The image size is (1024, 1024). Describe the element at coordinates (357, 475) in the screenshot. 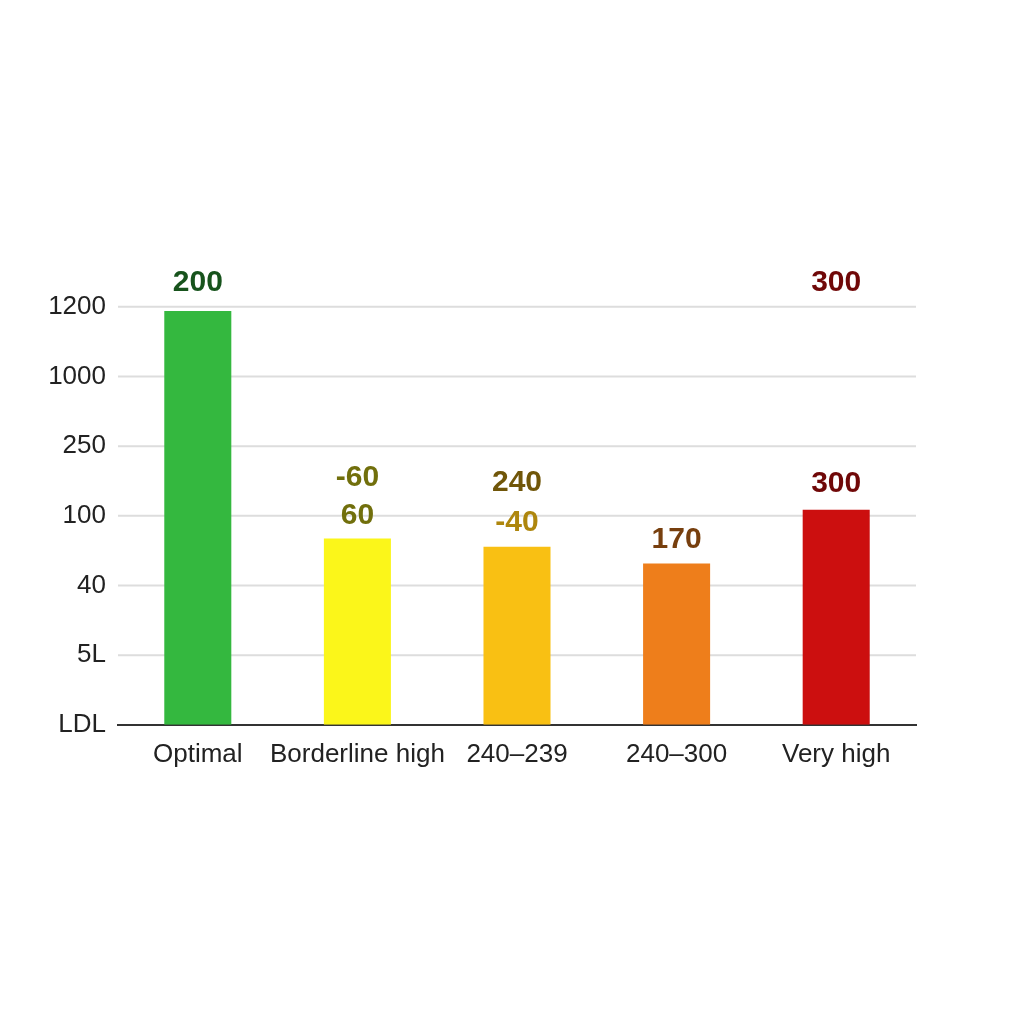

I see `annotation: -60` at that location.